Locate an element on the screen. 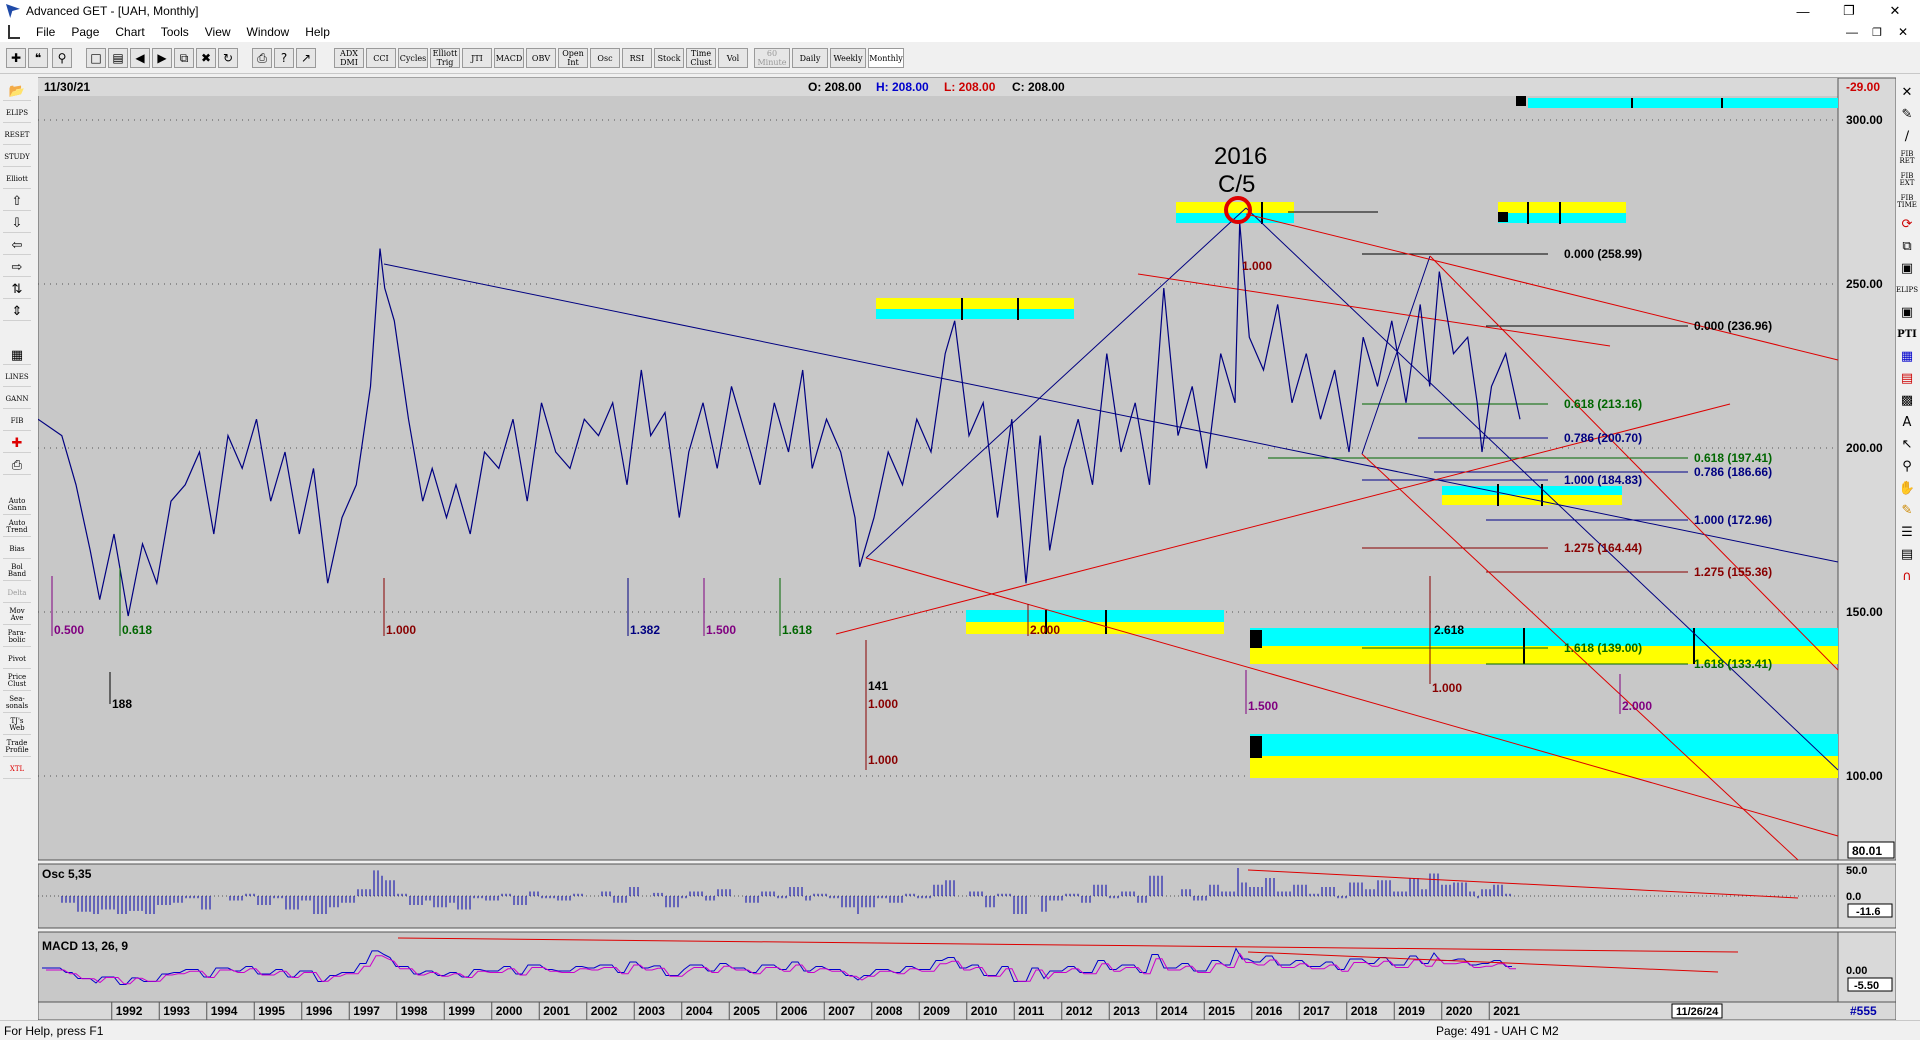  grid-tool-icon: ▦ is located at coordinates (1907, 356).